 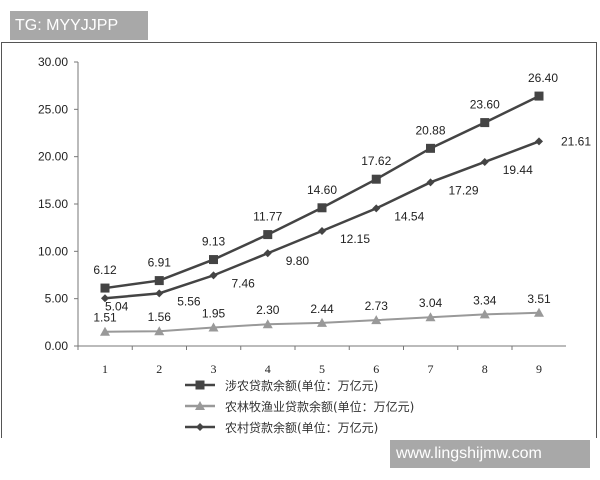 I want to click on y-tick-label: 5.00, so click(x=57, y=299).